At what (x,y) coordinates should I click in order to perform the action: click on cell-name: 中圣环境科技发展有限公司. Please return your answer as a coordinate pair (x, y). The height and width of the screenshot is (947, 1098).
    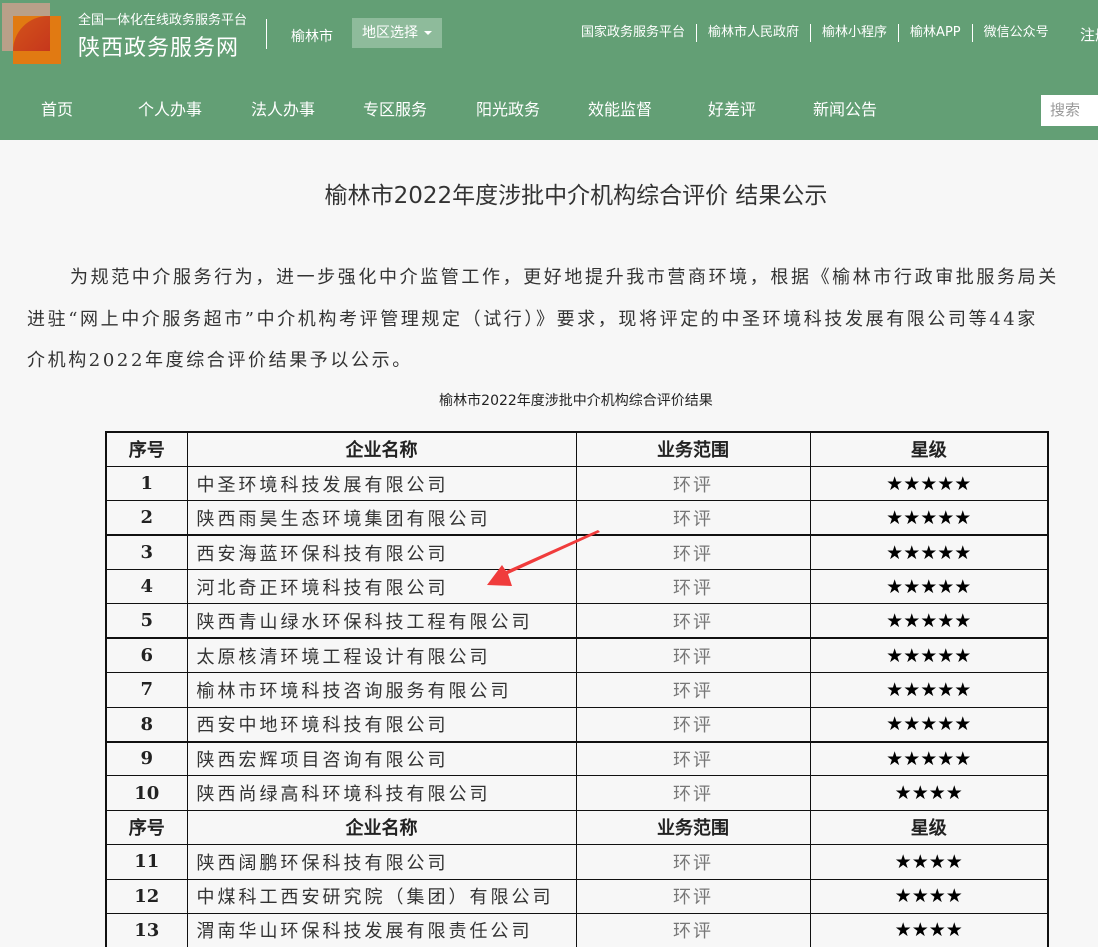
    Looking at the image, I should click on (381, 483).